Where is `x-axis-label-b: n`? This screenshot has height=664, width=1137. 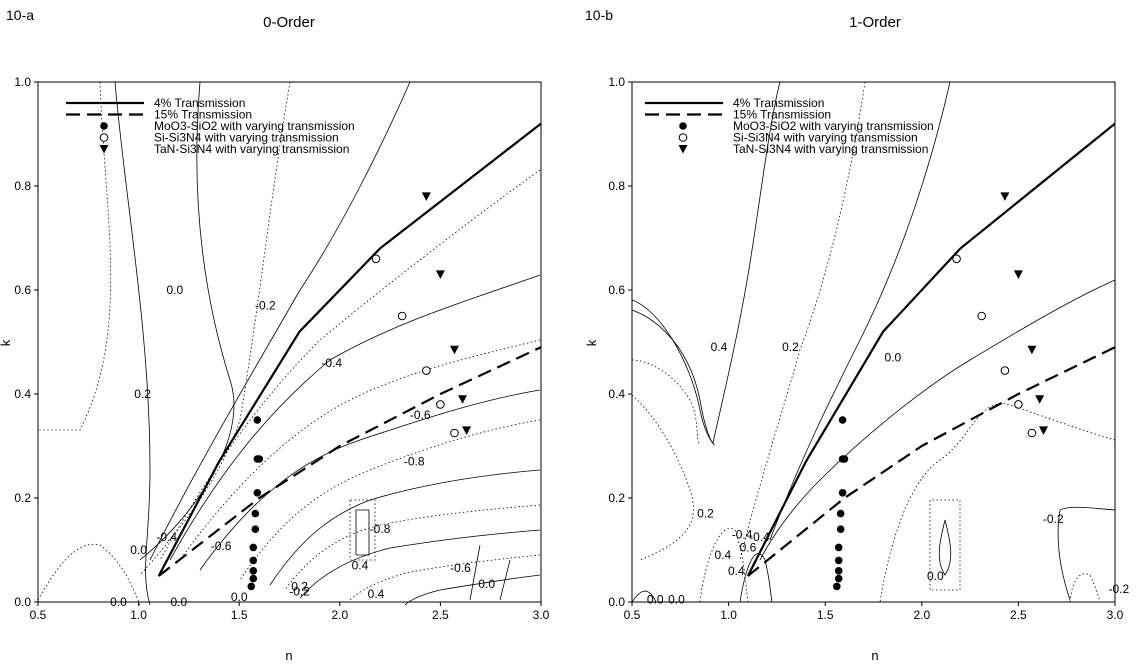
x-axis-label-b: n is located at coordinates (874, 655).